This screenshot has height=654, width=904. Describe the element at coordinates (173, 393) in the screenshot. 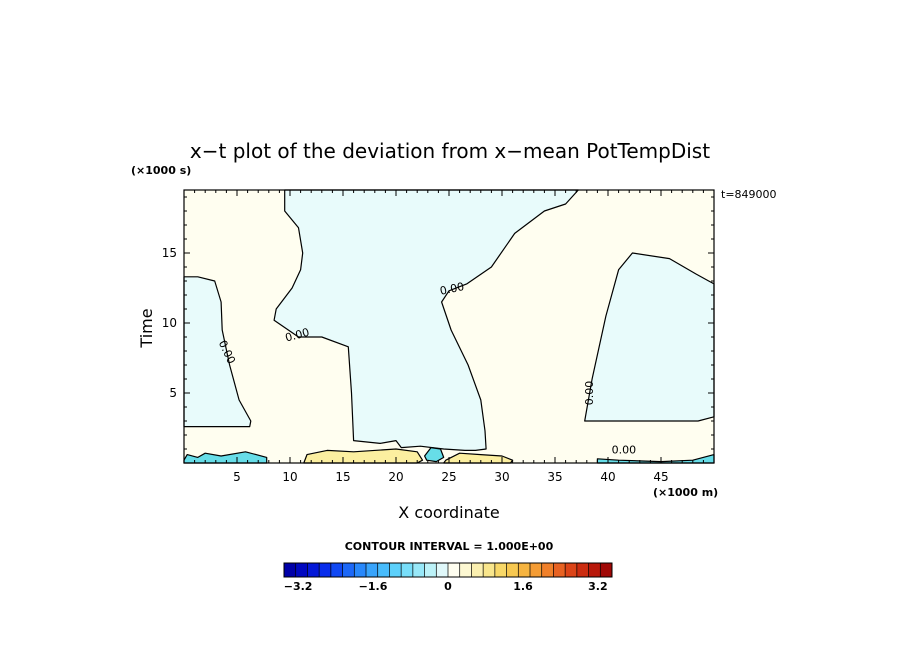

I see `y-tick-label: 5` at that location.